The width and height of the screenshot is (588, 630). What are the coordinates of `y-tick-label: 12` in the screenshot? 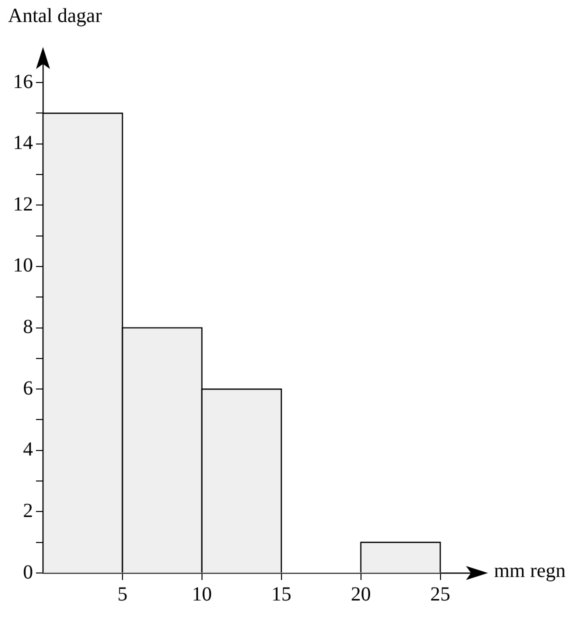 It's located at (23, 204).